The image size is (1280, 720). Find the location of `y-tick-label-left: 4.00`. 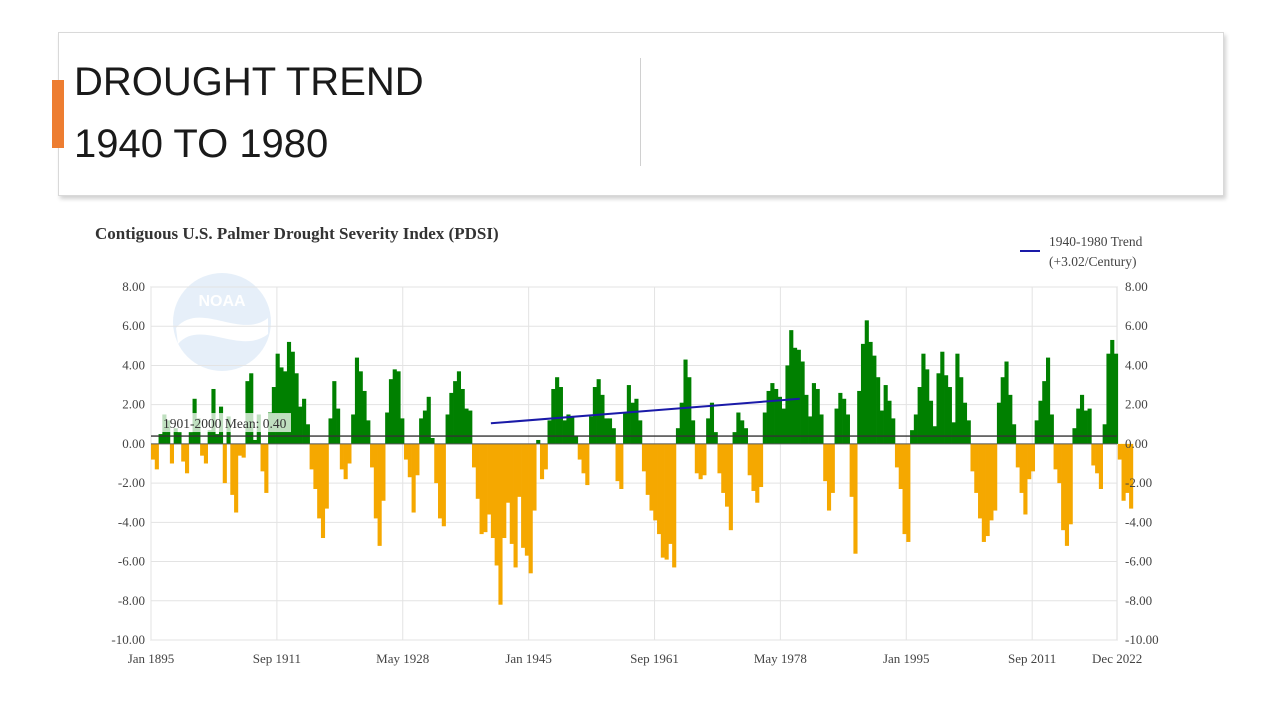

y-tick-label-left: 4.00 is located at coordinates (133, 364).